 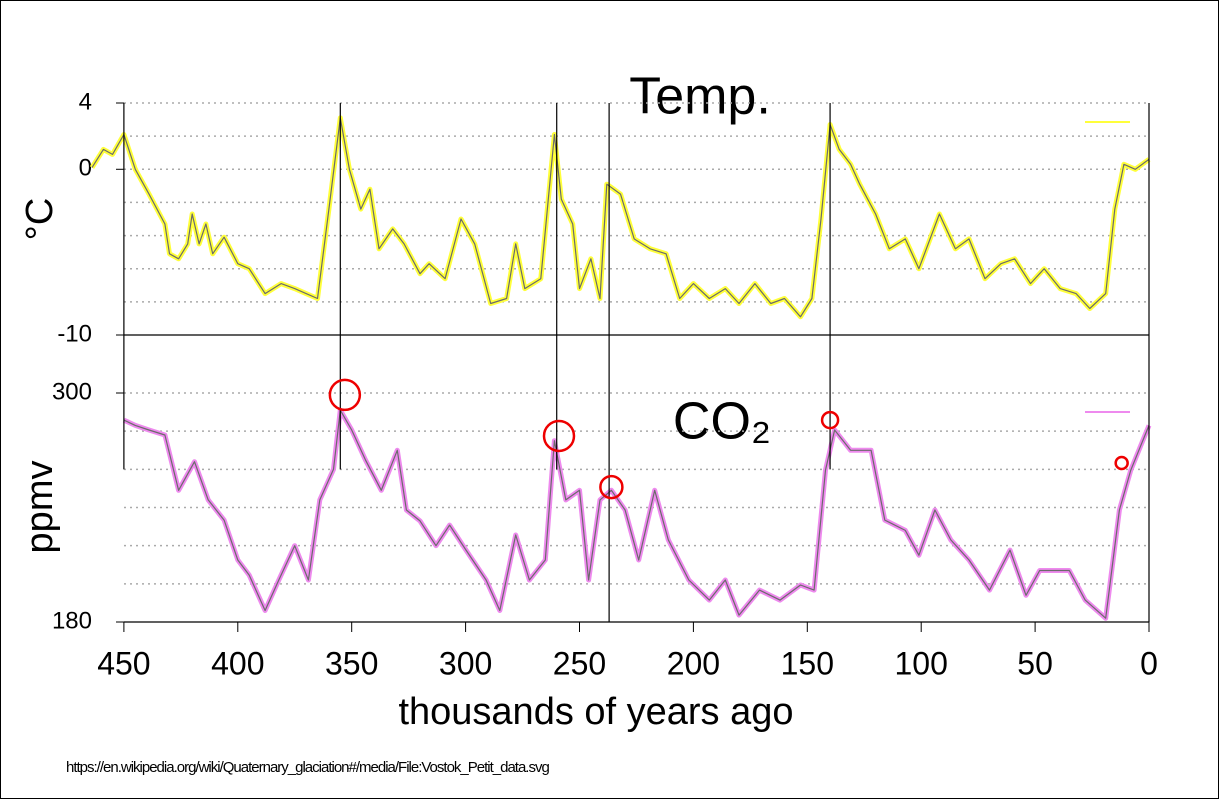 What do you see at coordinates (237, 663) in the screenshot?
I see `x-tick-label: 400` at bounding box center [237, 663].